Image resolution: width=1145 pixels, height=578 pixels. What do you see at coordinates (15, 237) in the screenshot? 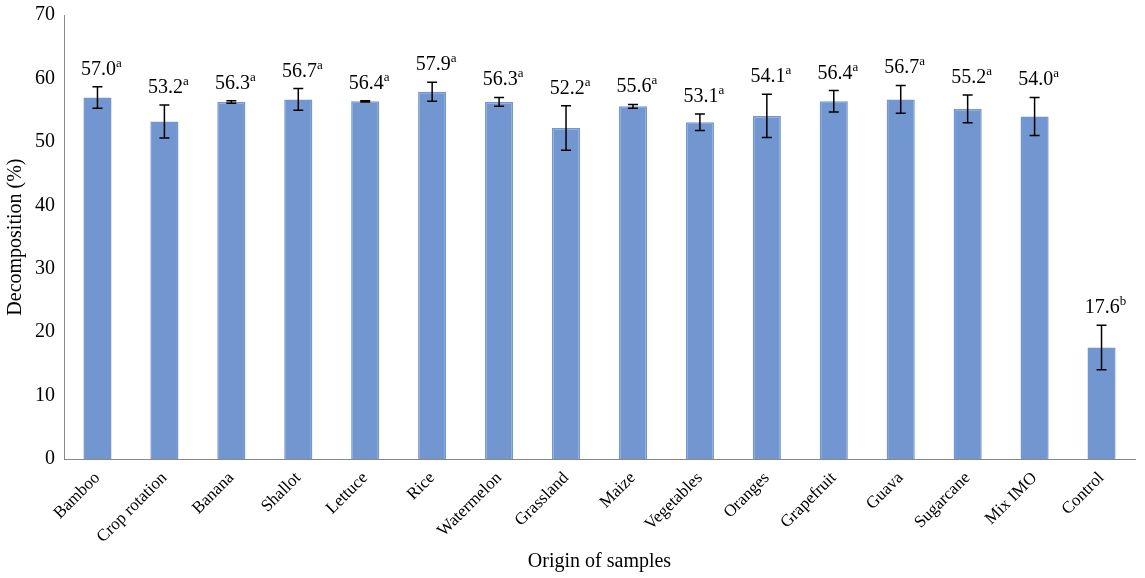
I see `y-axis-title: Decomposition (%)` at bounding box center [15, 237].